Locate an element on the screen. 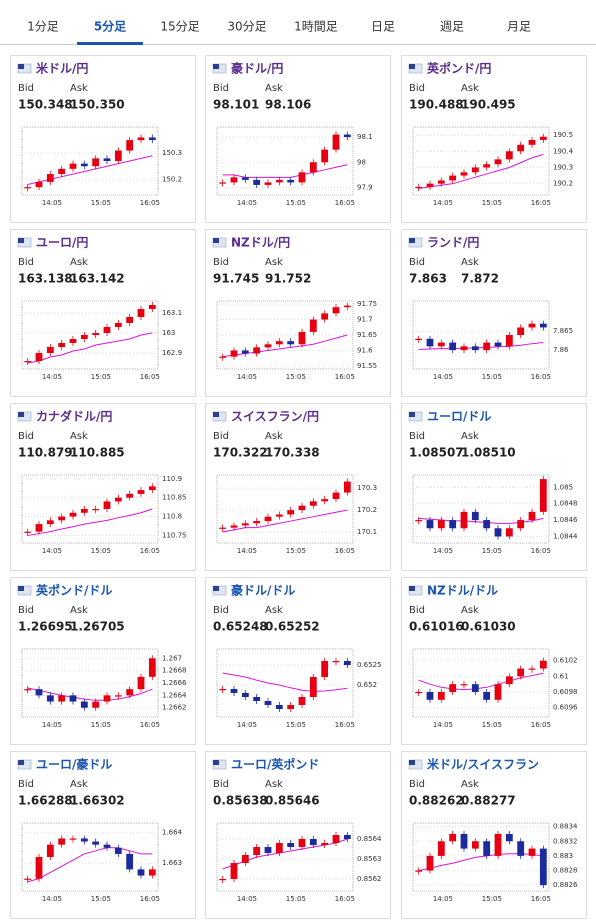  pair-name: 豪ドル/円 is located at coordinates (257, 68).